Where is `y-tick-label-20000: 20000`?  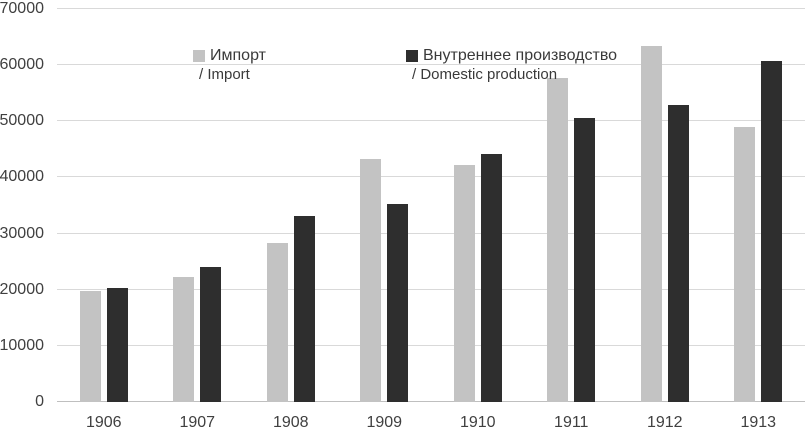 y-tick-label-20000: 20000 is located at coordinates (22, 289).